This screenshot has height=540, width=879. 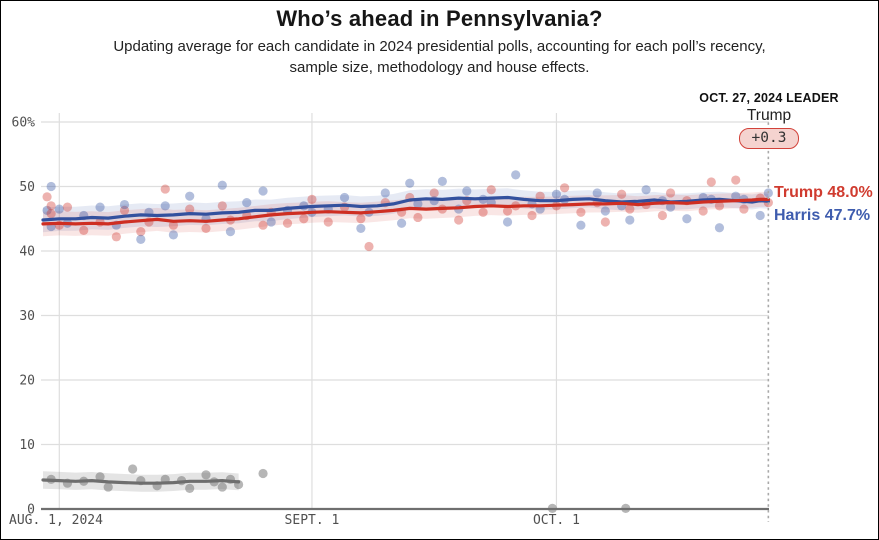 I want to click on trump-average-line, so click(x=406, y=211).